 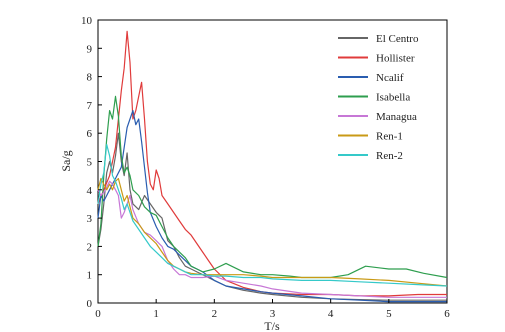 What do you see at coordinates (90, 247) in the screenshot?
I see `y-tick-label-2: 2` at bounding box center [90, 247].